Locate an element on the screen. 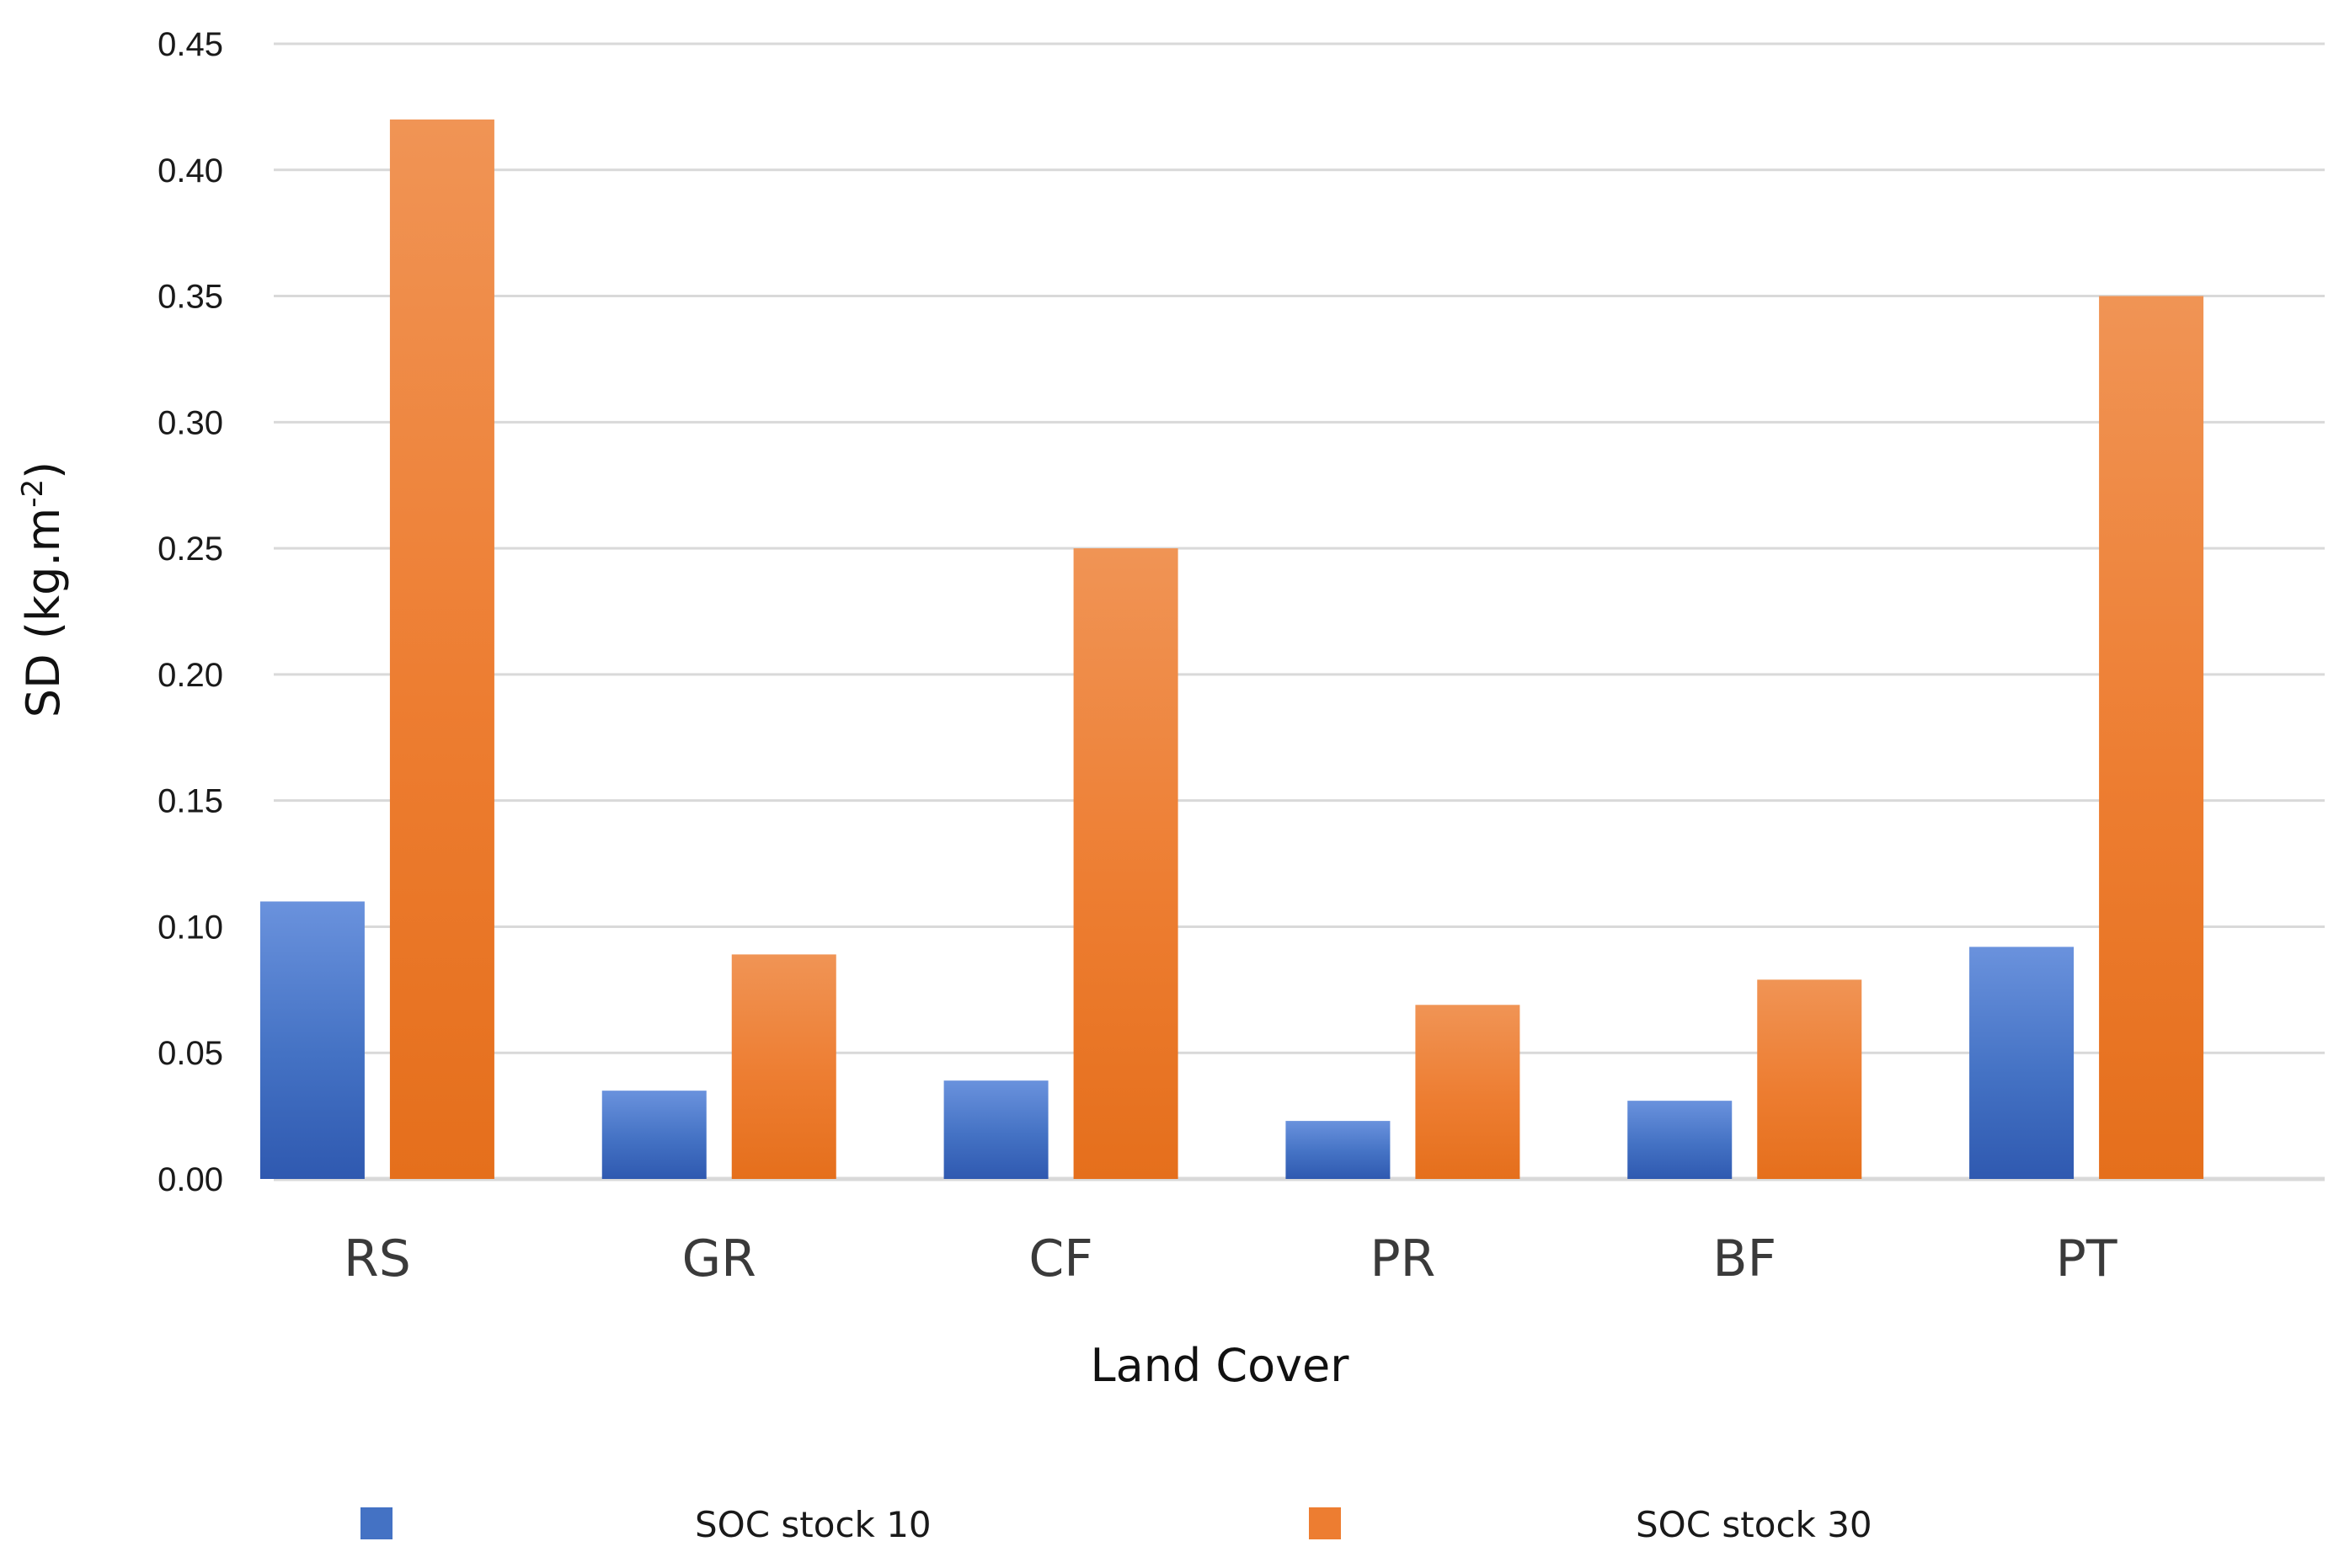 This screenshot has height=1568, width=2339. y-tick-label: 0.40 is located at coordinates (190, 170).